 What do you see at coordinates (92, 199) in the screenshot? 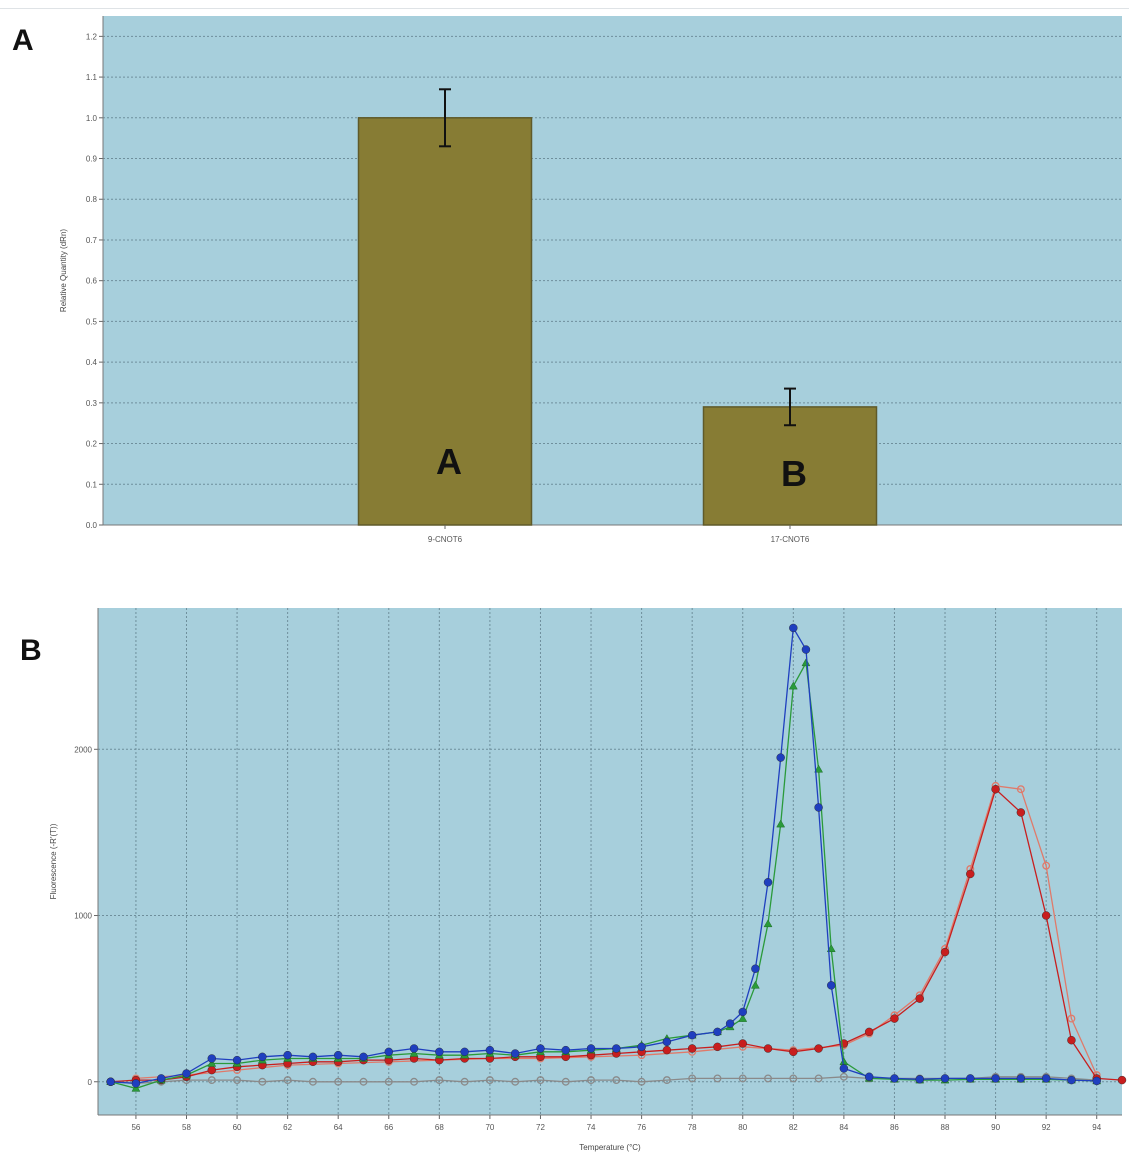
I see `y-tick-label-a: 0.8` at bounding box center [92, 199].